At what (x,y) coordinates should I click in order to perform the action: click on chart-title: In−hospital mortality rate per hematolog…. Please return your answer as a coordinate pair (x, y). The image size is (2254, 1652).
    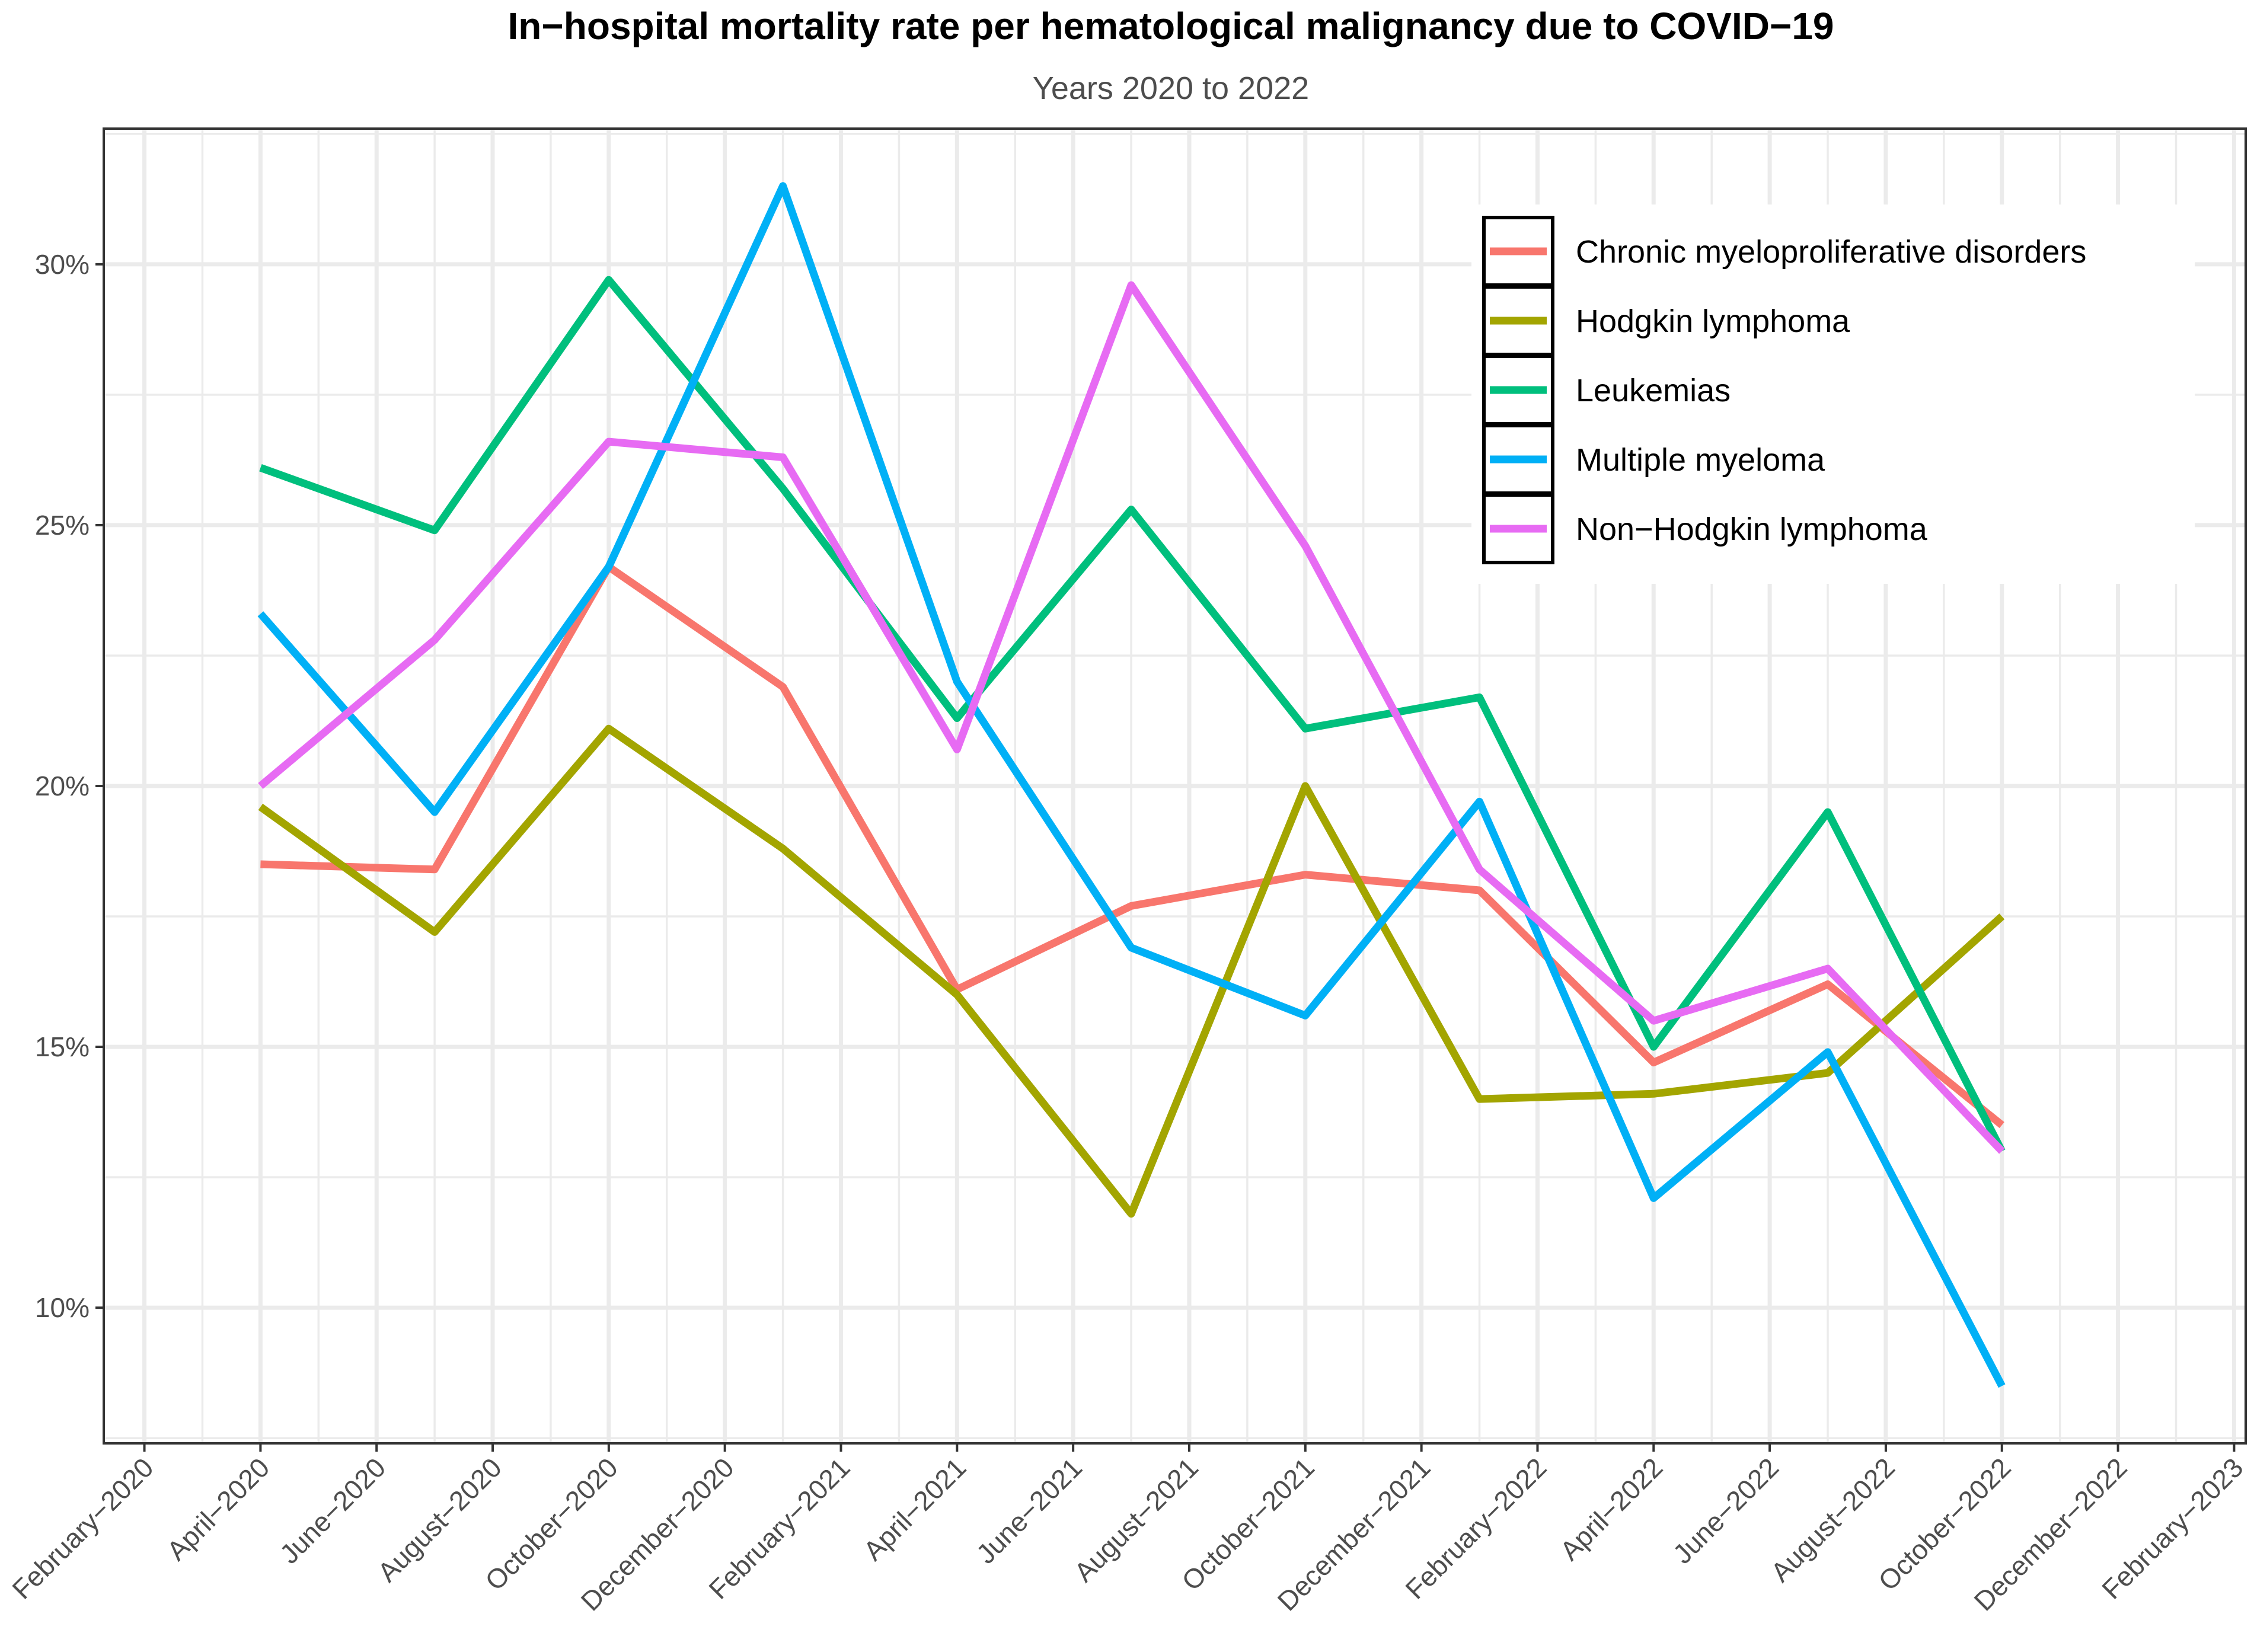
    Looking at the image, I should click on (1171, 26).